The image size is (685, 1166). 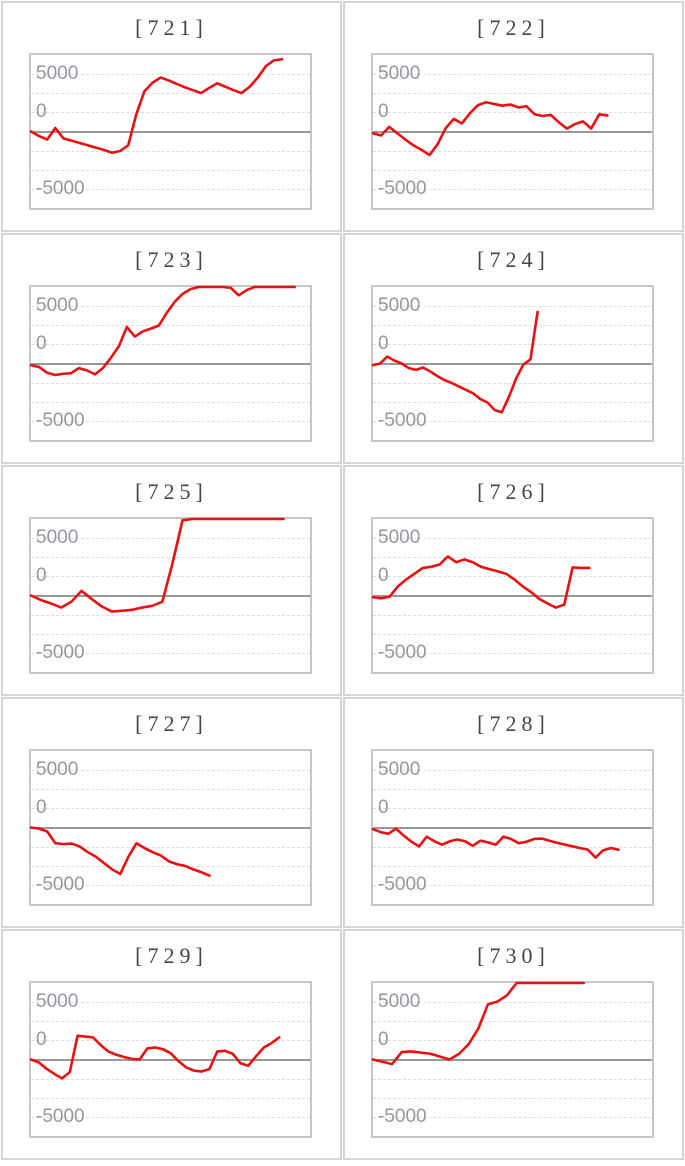 I want to click on chart-title: [724], so click(x=513, y=259).